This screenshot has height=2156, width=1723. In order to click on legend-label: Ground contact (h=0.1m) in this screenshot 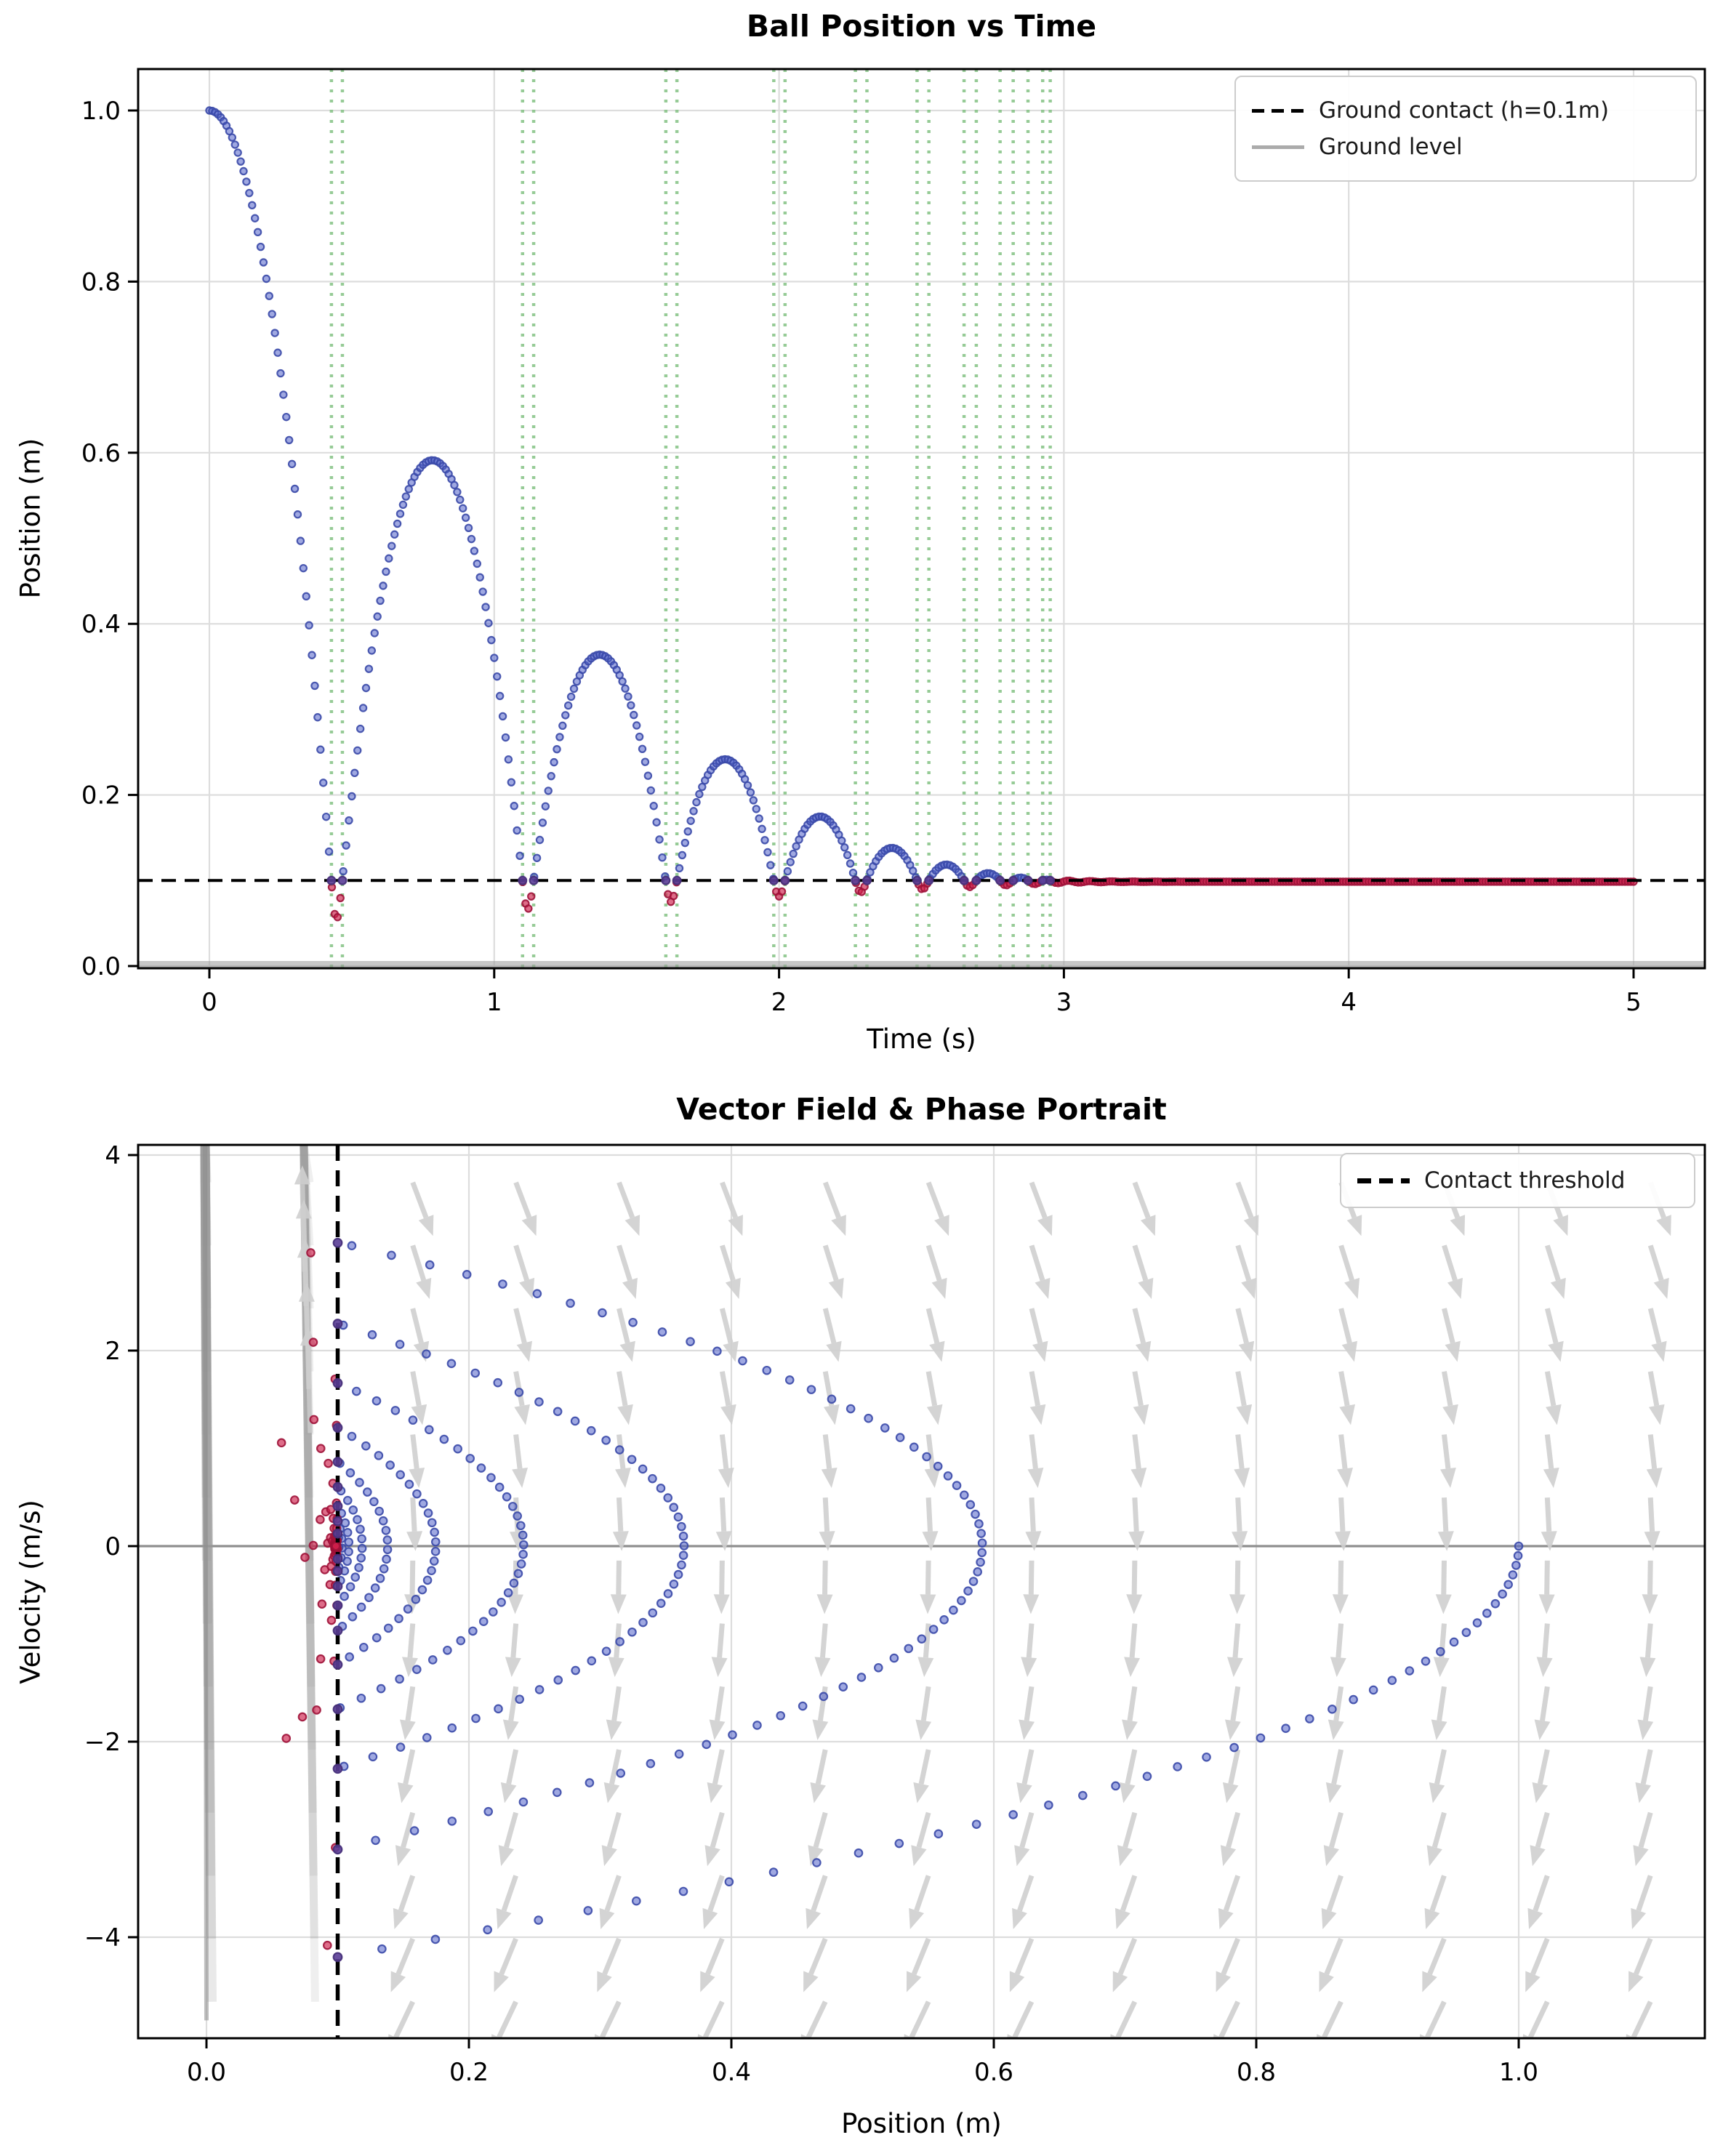, I will do `click(1465, 110)`.